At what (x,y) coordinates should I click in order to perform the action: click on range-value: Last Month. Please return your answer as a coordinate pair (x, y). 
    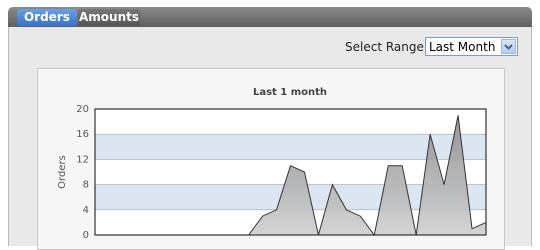
    Looking at the image, I should click on (462, 47).